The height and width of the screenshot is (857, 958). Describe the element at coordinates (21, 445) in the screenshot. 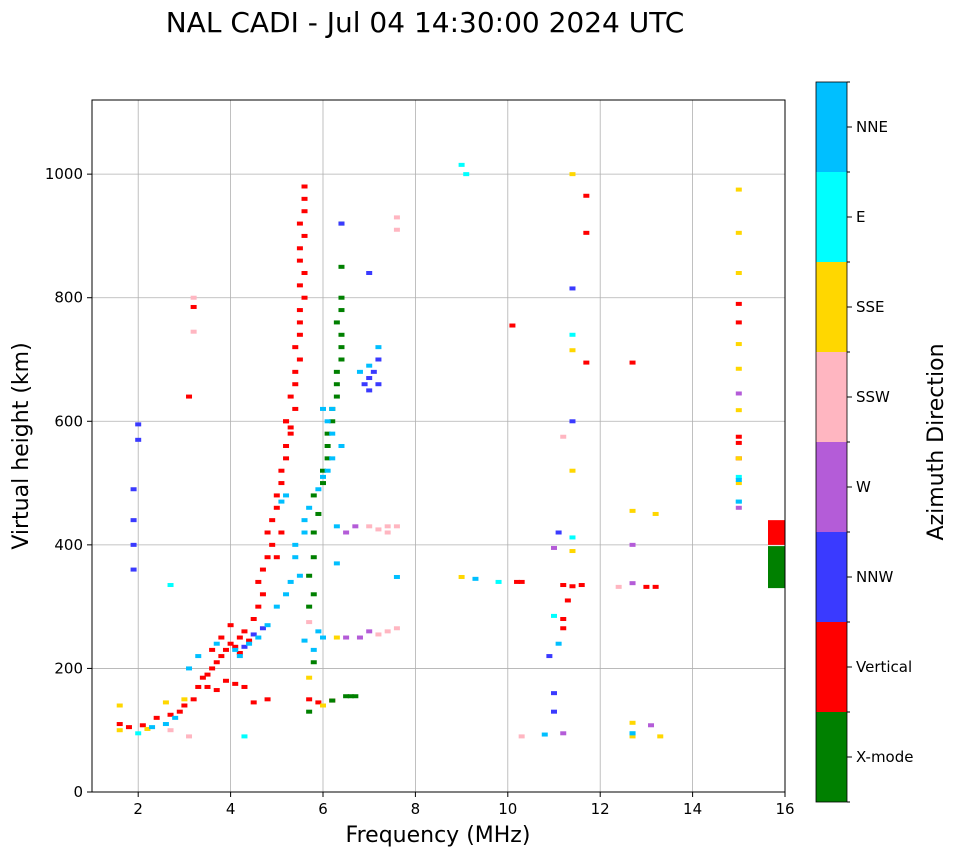

I see `y-axis-label: Virtual height (km)` at that location.